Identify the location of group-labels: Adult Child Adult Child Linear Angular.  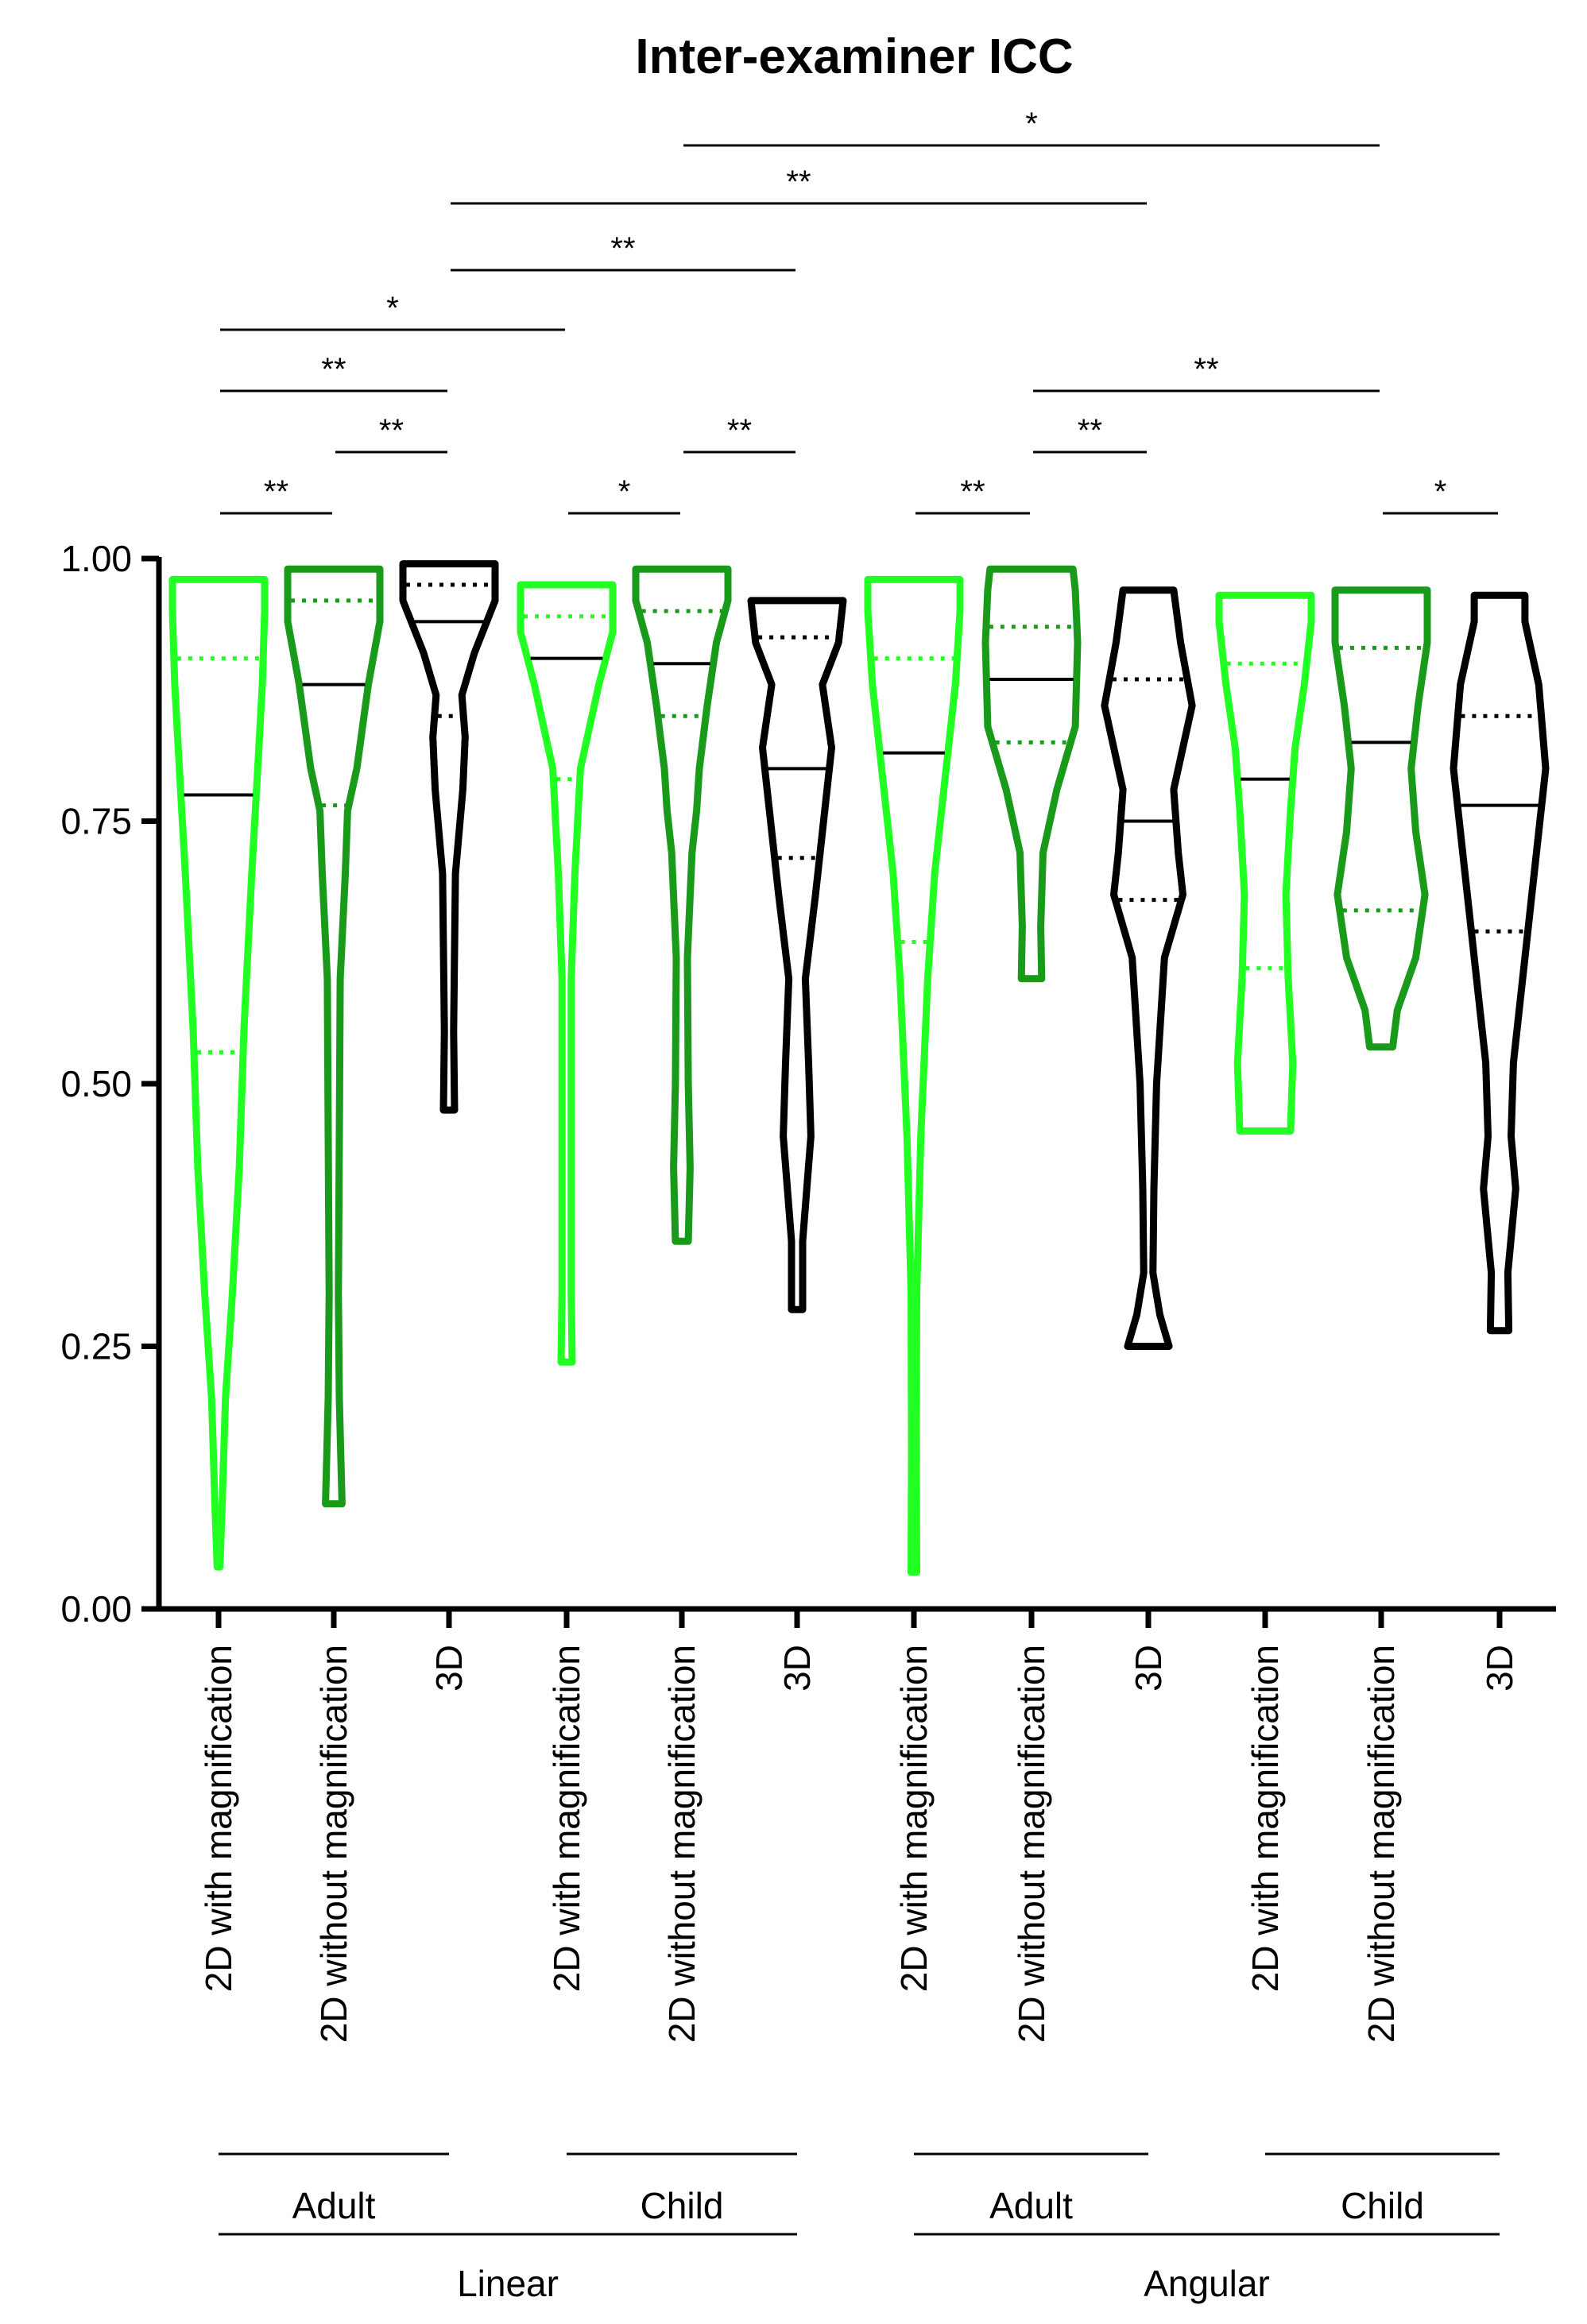
(860, 2228).